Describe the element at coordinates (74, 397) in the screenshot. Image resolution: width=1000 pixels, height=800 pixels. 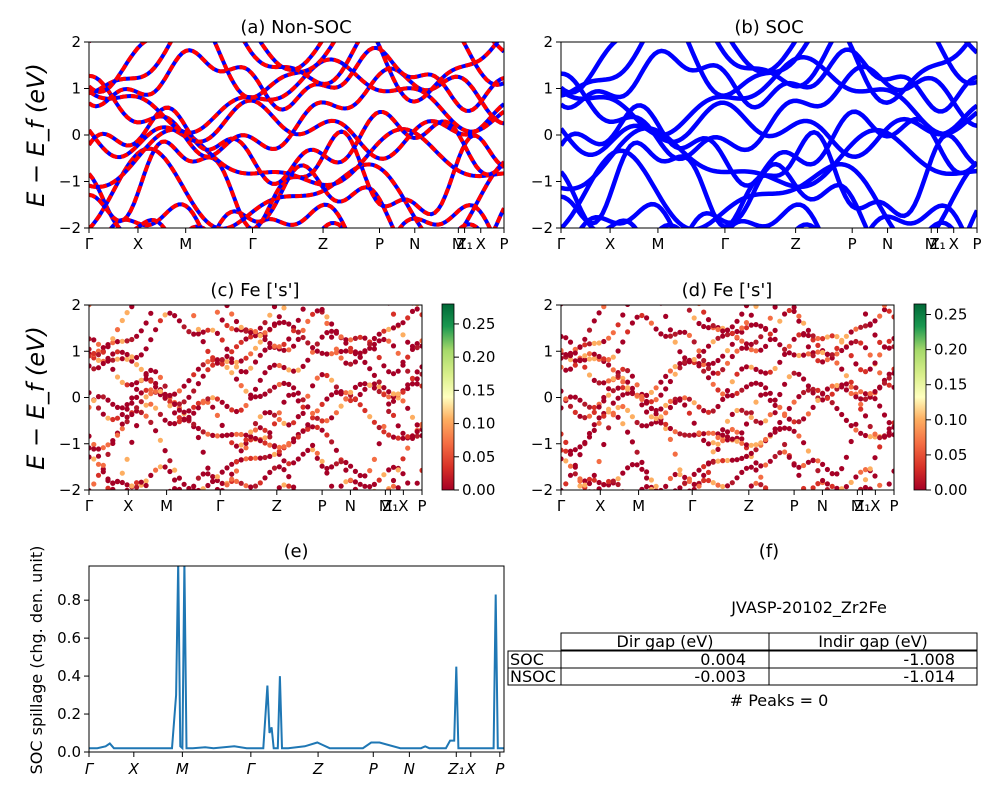
I see `panel-c-yticks: 210−1−2` at that location.